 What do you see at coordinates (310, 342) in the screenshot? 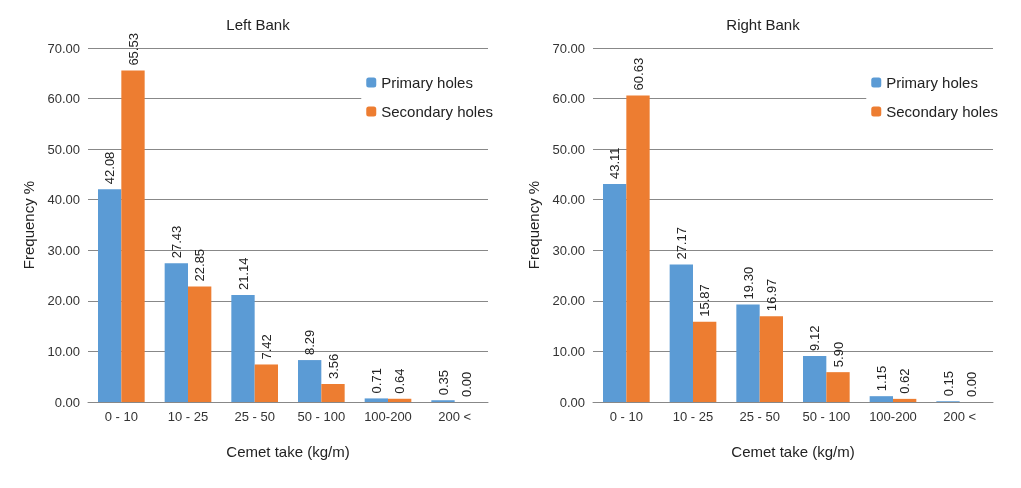
I see `data-label: 8.29` at bounding box center [310, 342].